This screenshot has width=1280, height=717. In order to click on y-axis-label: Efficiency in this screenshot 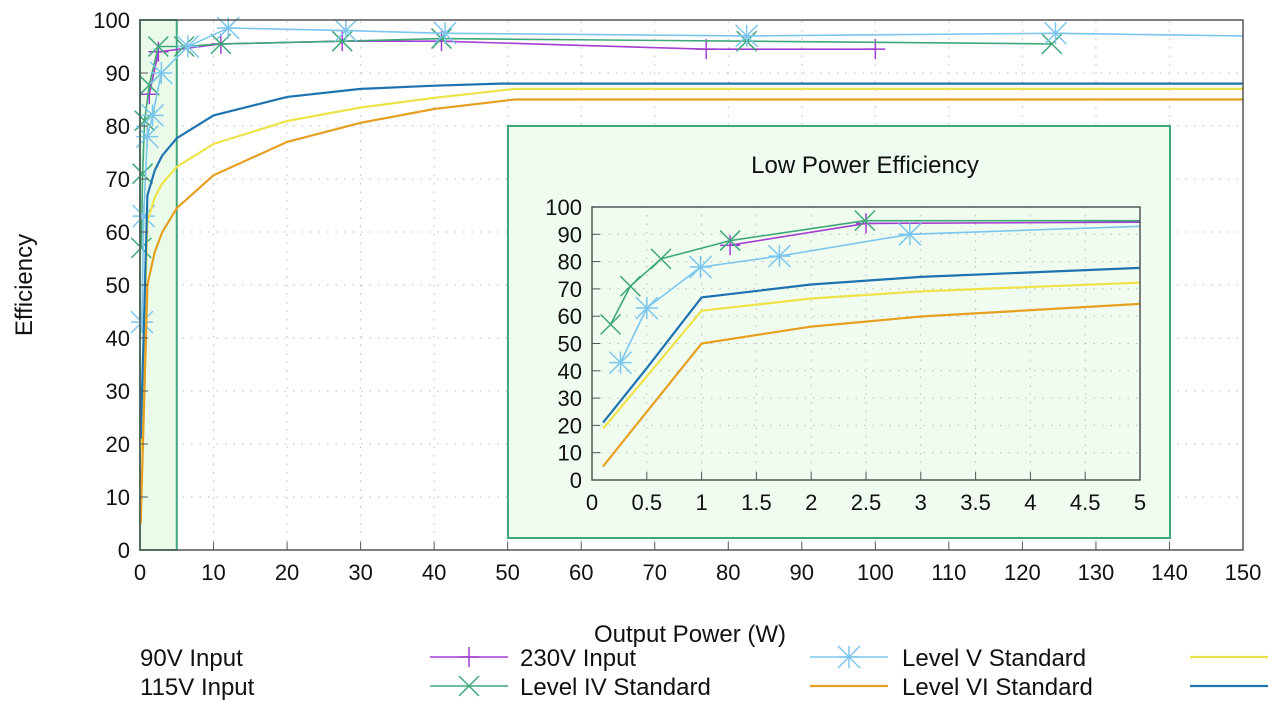, I will do `click(24, 285)`.